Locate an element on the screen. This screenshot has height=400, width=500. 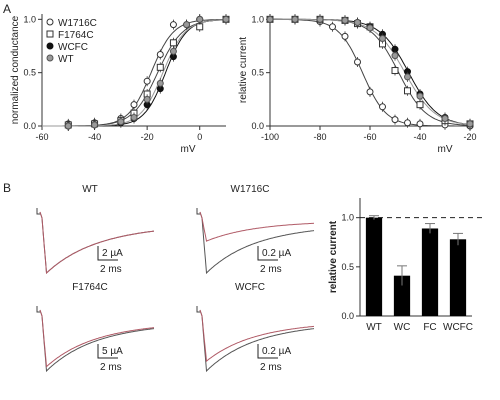
fit-curve-wcfc is located at coordinates (370, 71).